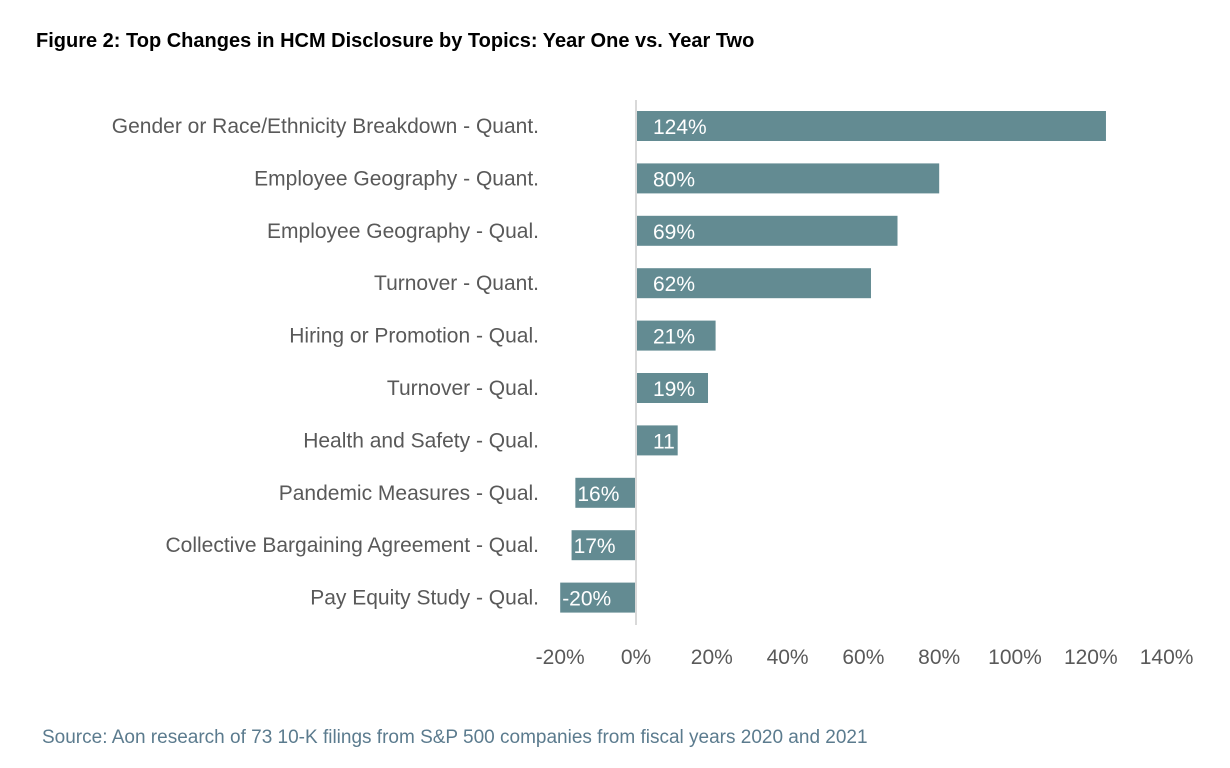  What do you see at coordinates (1015, 657) in the screenshot?
I see `x-tick-label: 100%` at bounding box center [1015, 657].